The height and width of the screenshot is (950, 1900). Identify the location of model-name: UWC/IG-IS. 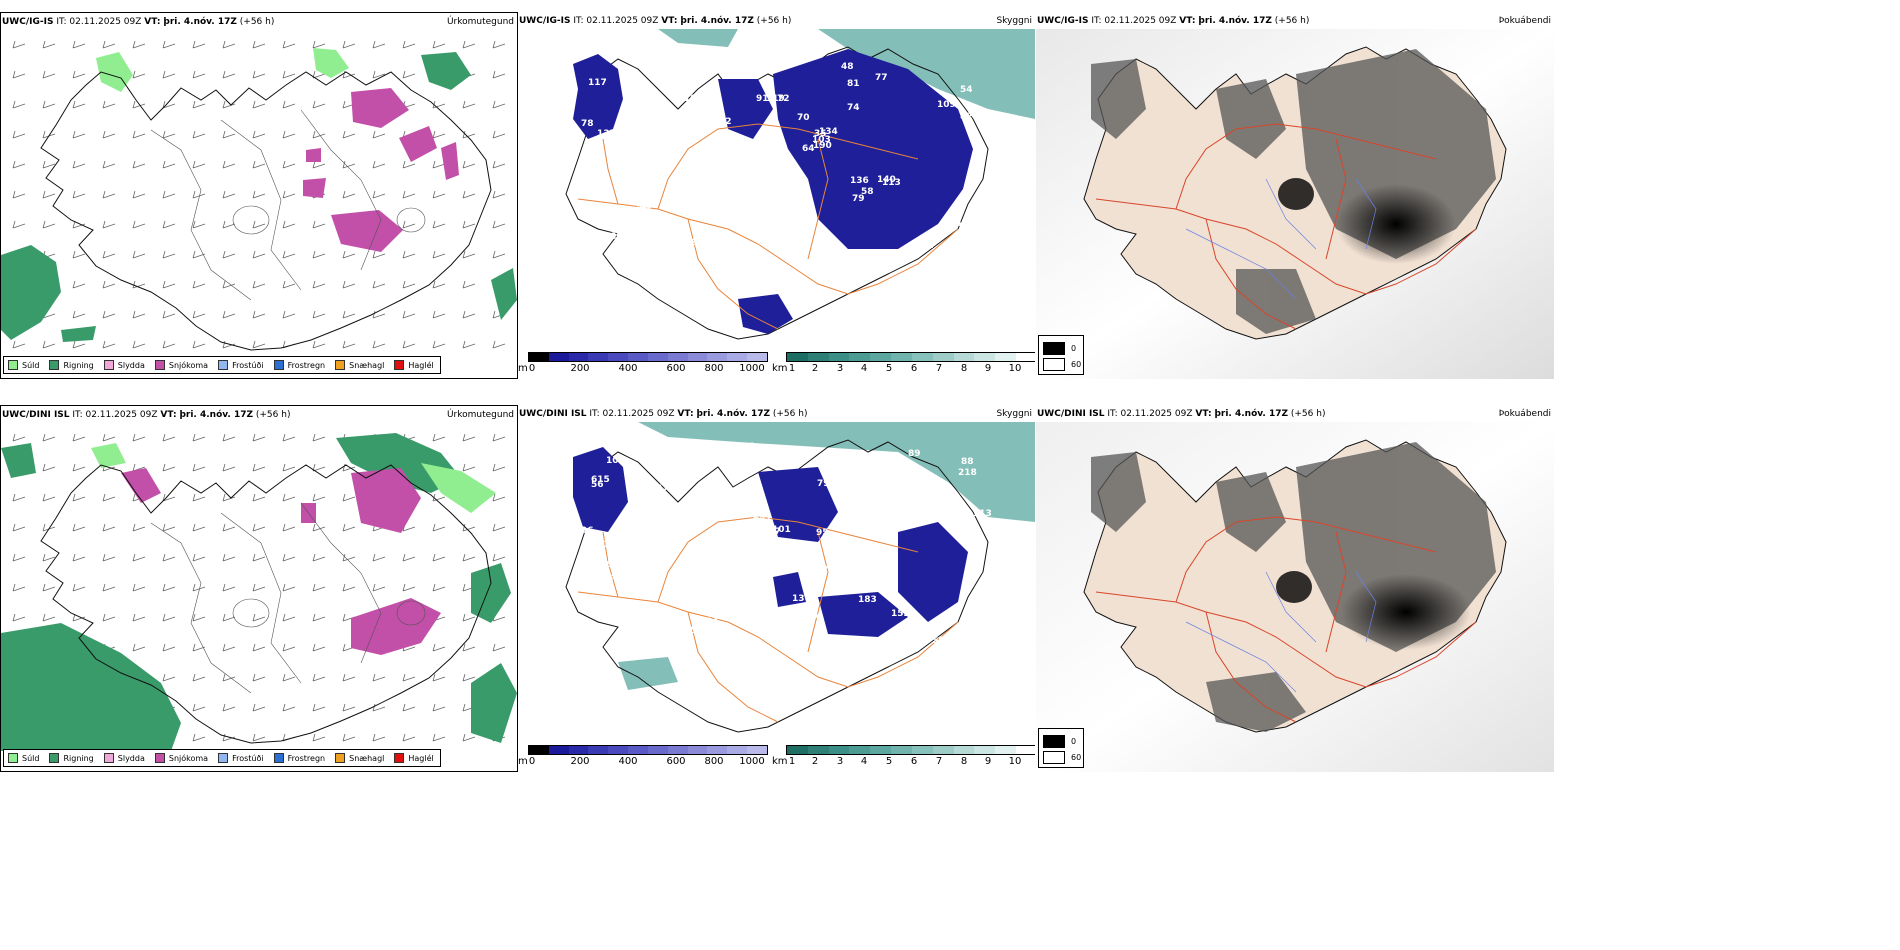
(545, 21).